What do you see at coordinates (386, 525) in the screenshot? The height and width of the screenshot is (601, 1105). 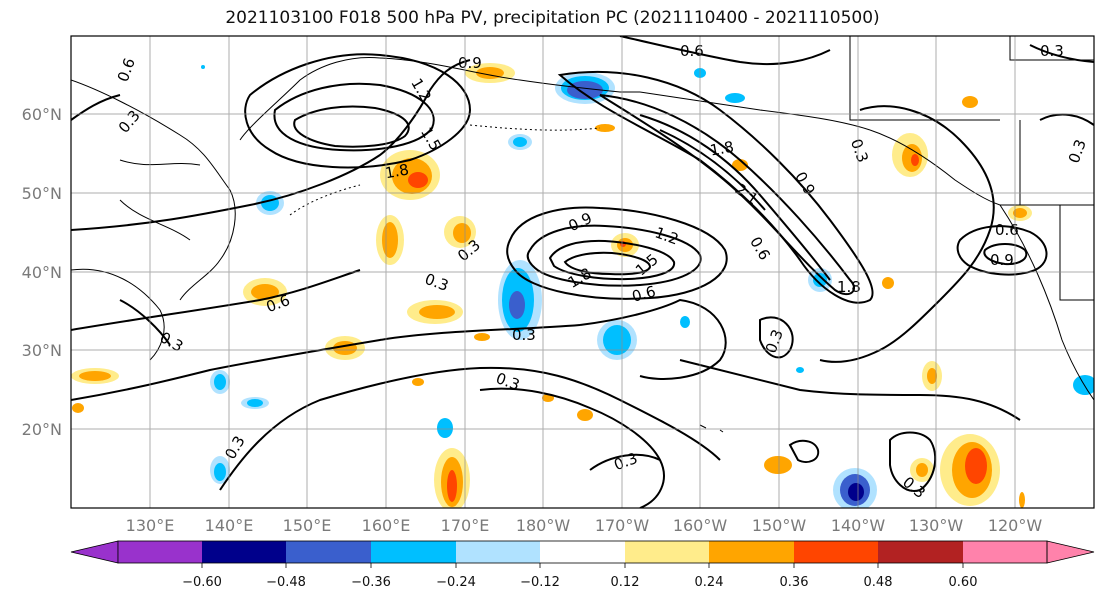 I see `lon-label: 160°E` at bounding box center [386, 525].